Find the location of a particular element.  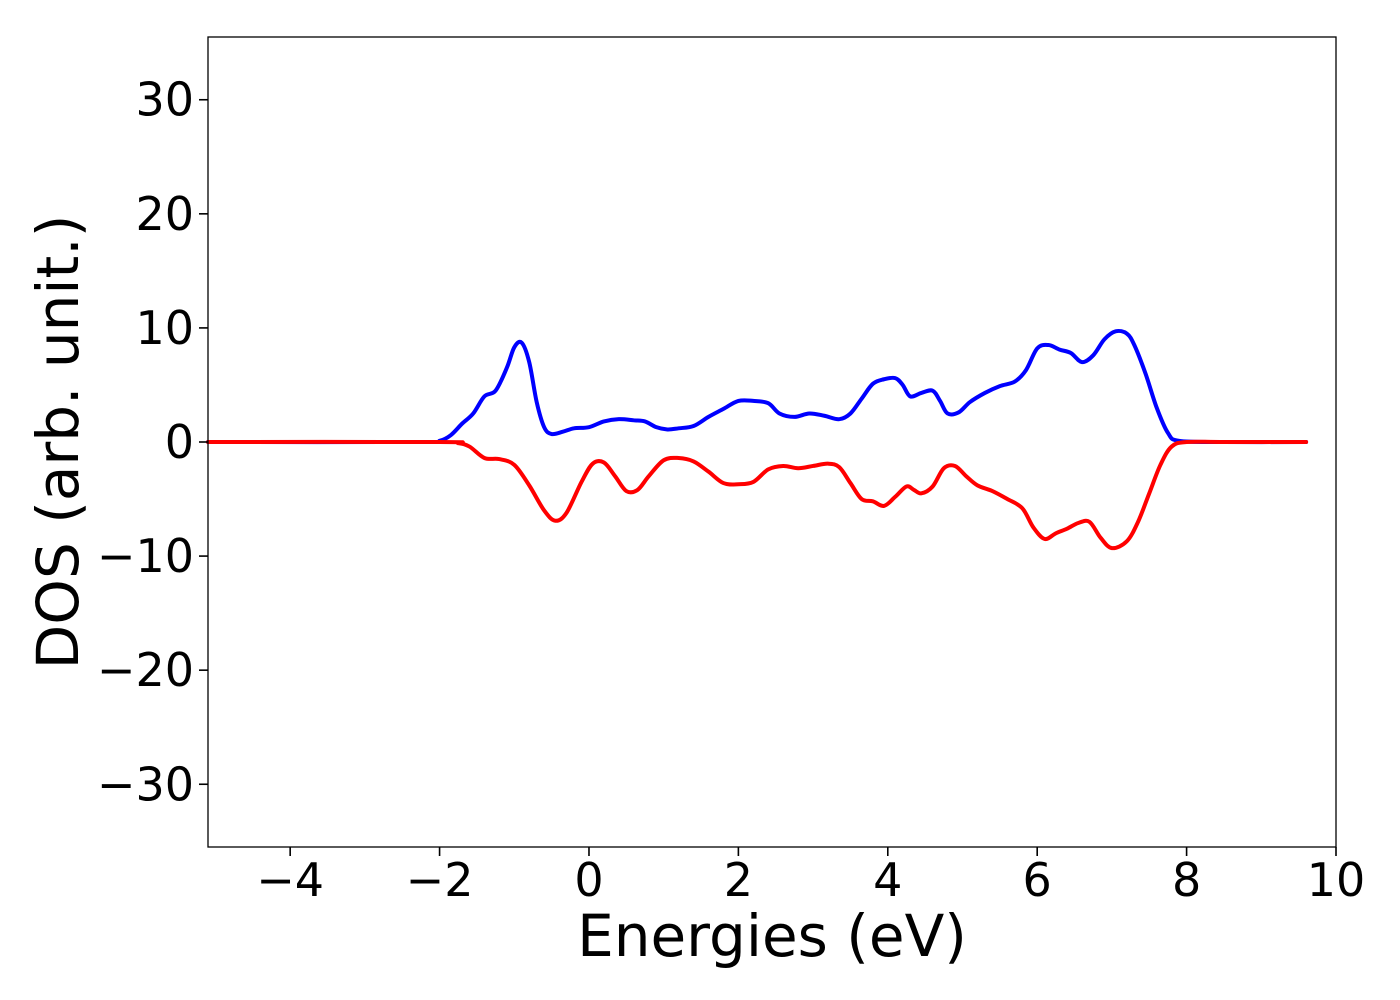

y-tick-label: −30 is located at coordinates (145, 784).